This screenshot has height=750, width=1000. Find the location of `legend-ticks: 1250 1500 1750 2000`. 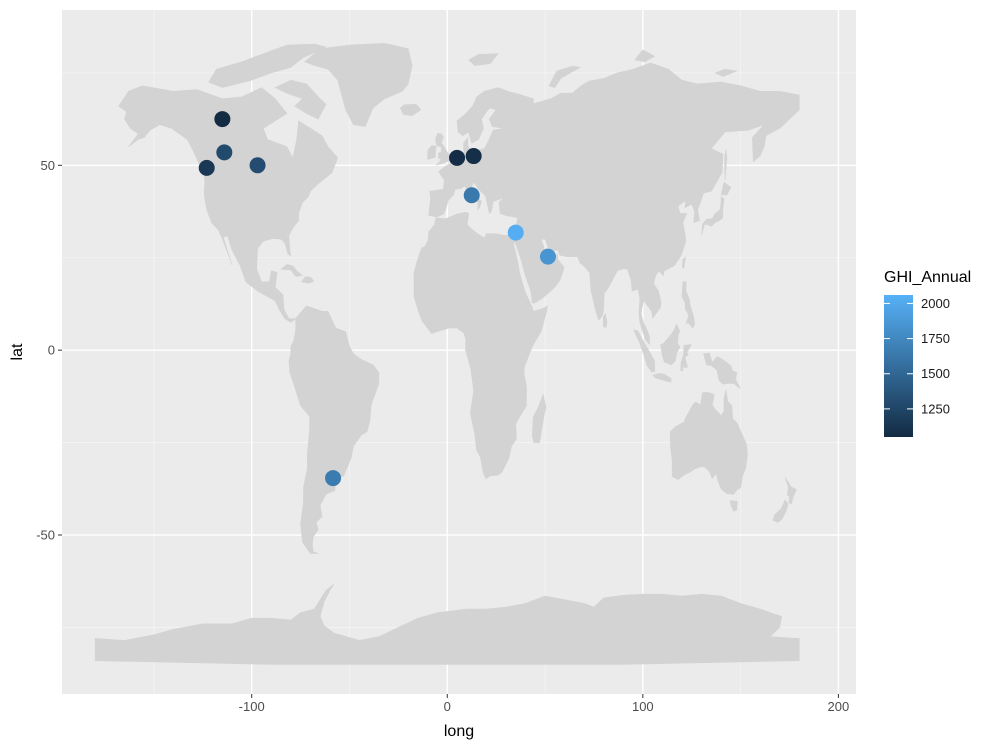

legend-ticks: 1250 1500 1750 2000 is located at coordinates (917, 356).